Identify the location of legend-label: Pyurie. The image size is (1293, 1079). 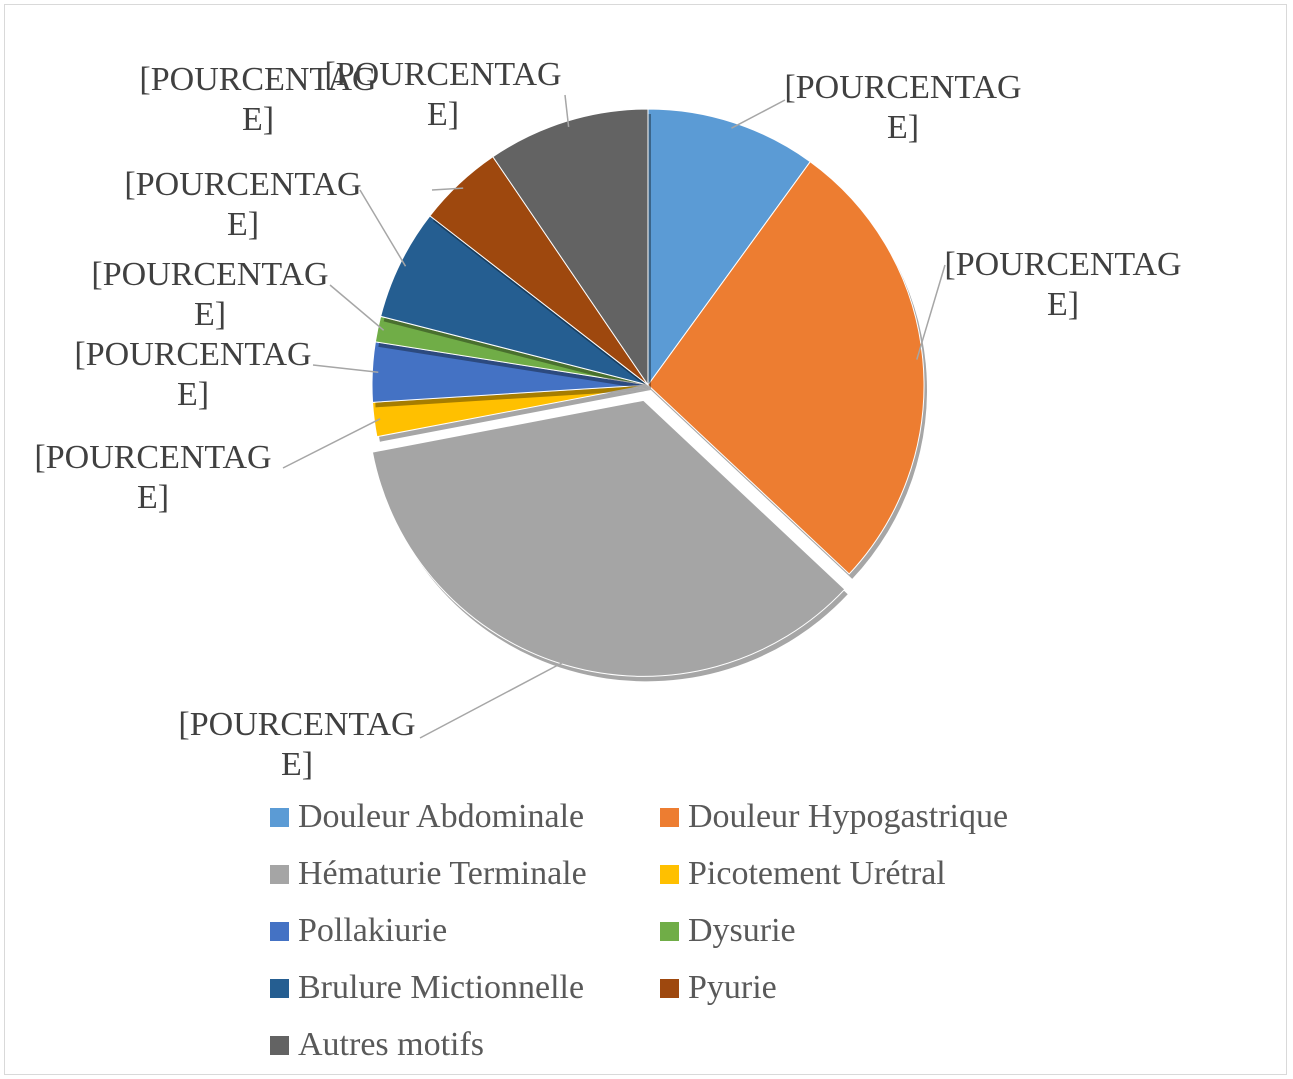
(732, 987).